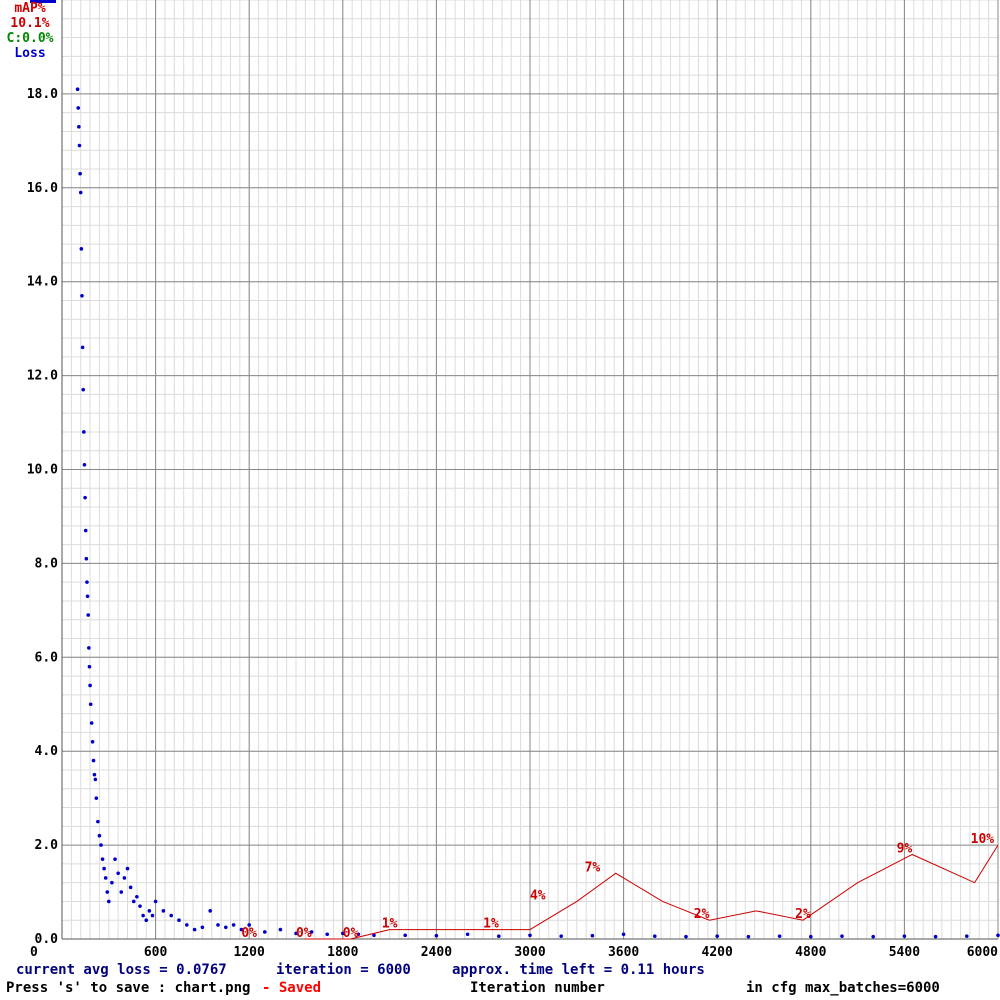  I want to click on x-tick-label: 1200, so click(249, 952).